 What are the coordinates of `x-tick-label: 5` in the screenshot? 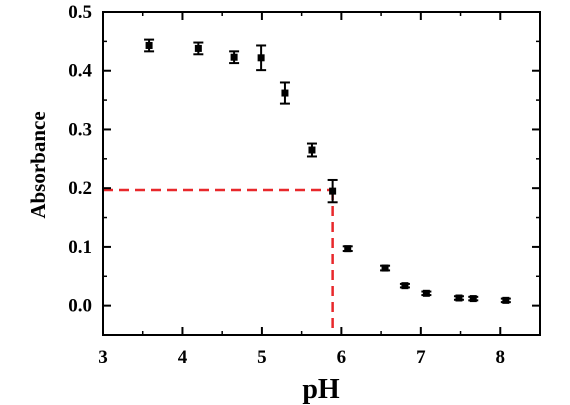 It's located at (262, 357).